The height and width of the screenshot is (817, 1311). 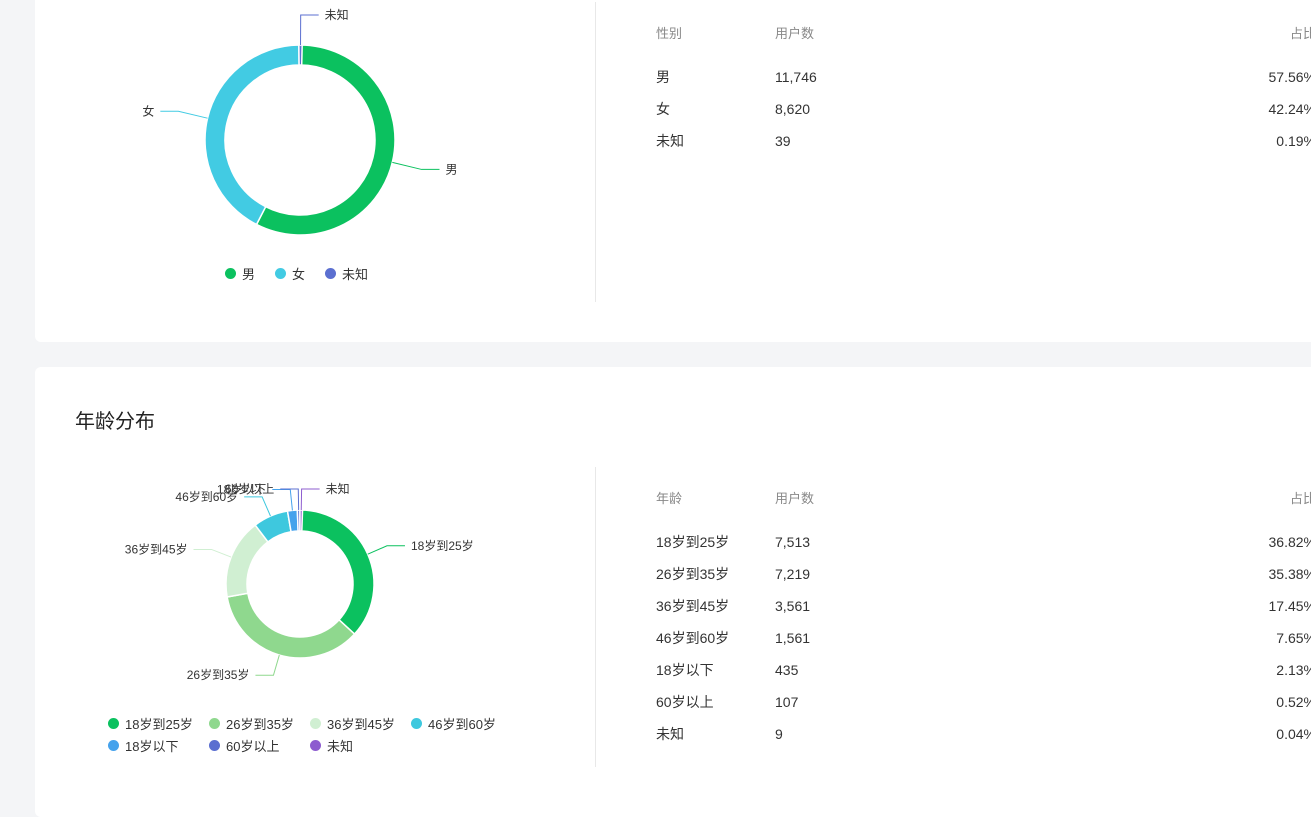 What do you see at coordinates (241, 489) in the screenshot?
I see `age-slice-label-4: 18岁以下` at bounding box center [241, 489].